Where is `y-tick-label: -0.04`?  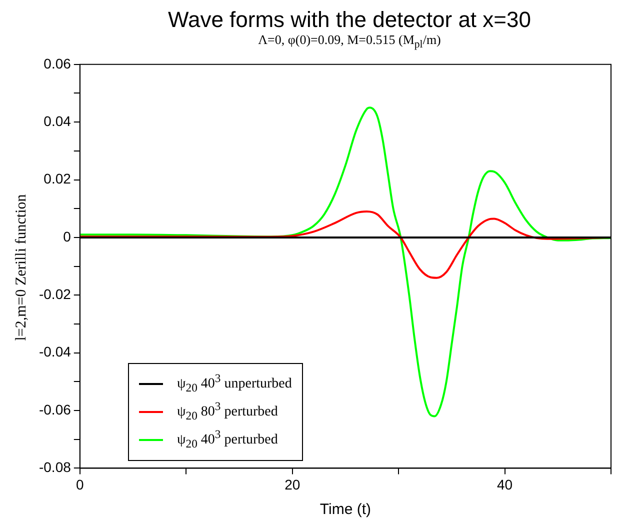
y-tick-label: -0.04 is located at coordinates (55, 351).